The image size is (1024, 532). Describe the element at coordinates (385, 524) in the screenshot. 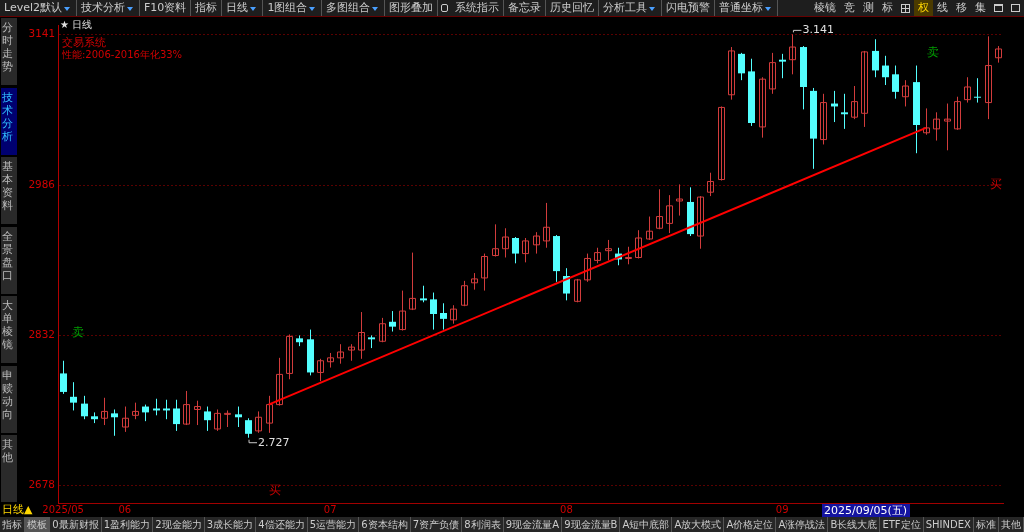

I see `text: 6资本结构` at that location.